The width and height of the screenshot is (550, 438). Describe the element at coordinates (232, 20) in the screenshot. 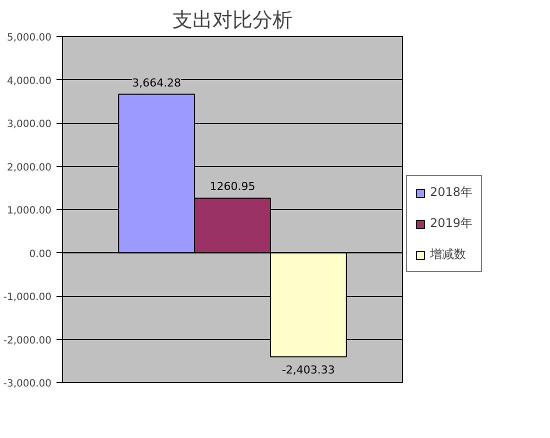

I see `chart-title: 支出对比分析` at that location.